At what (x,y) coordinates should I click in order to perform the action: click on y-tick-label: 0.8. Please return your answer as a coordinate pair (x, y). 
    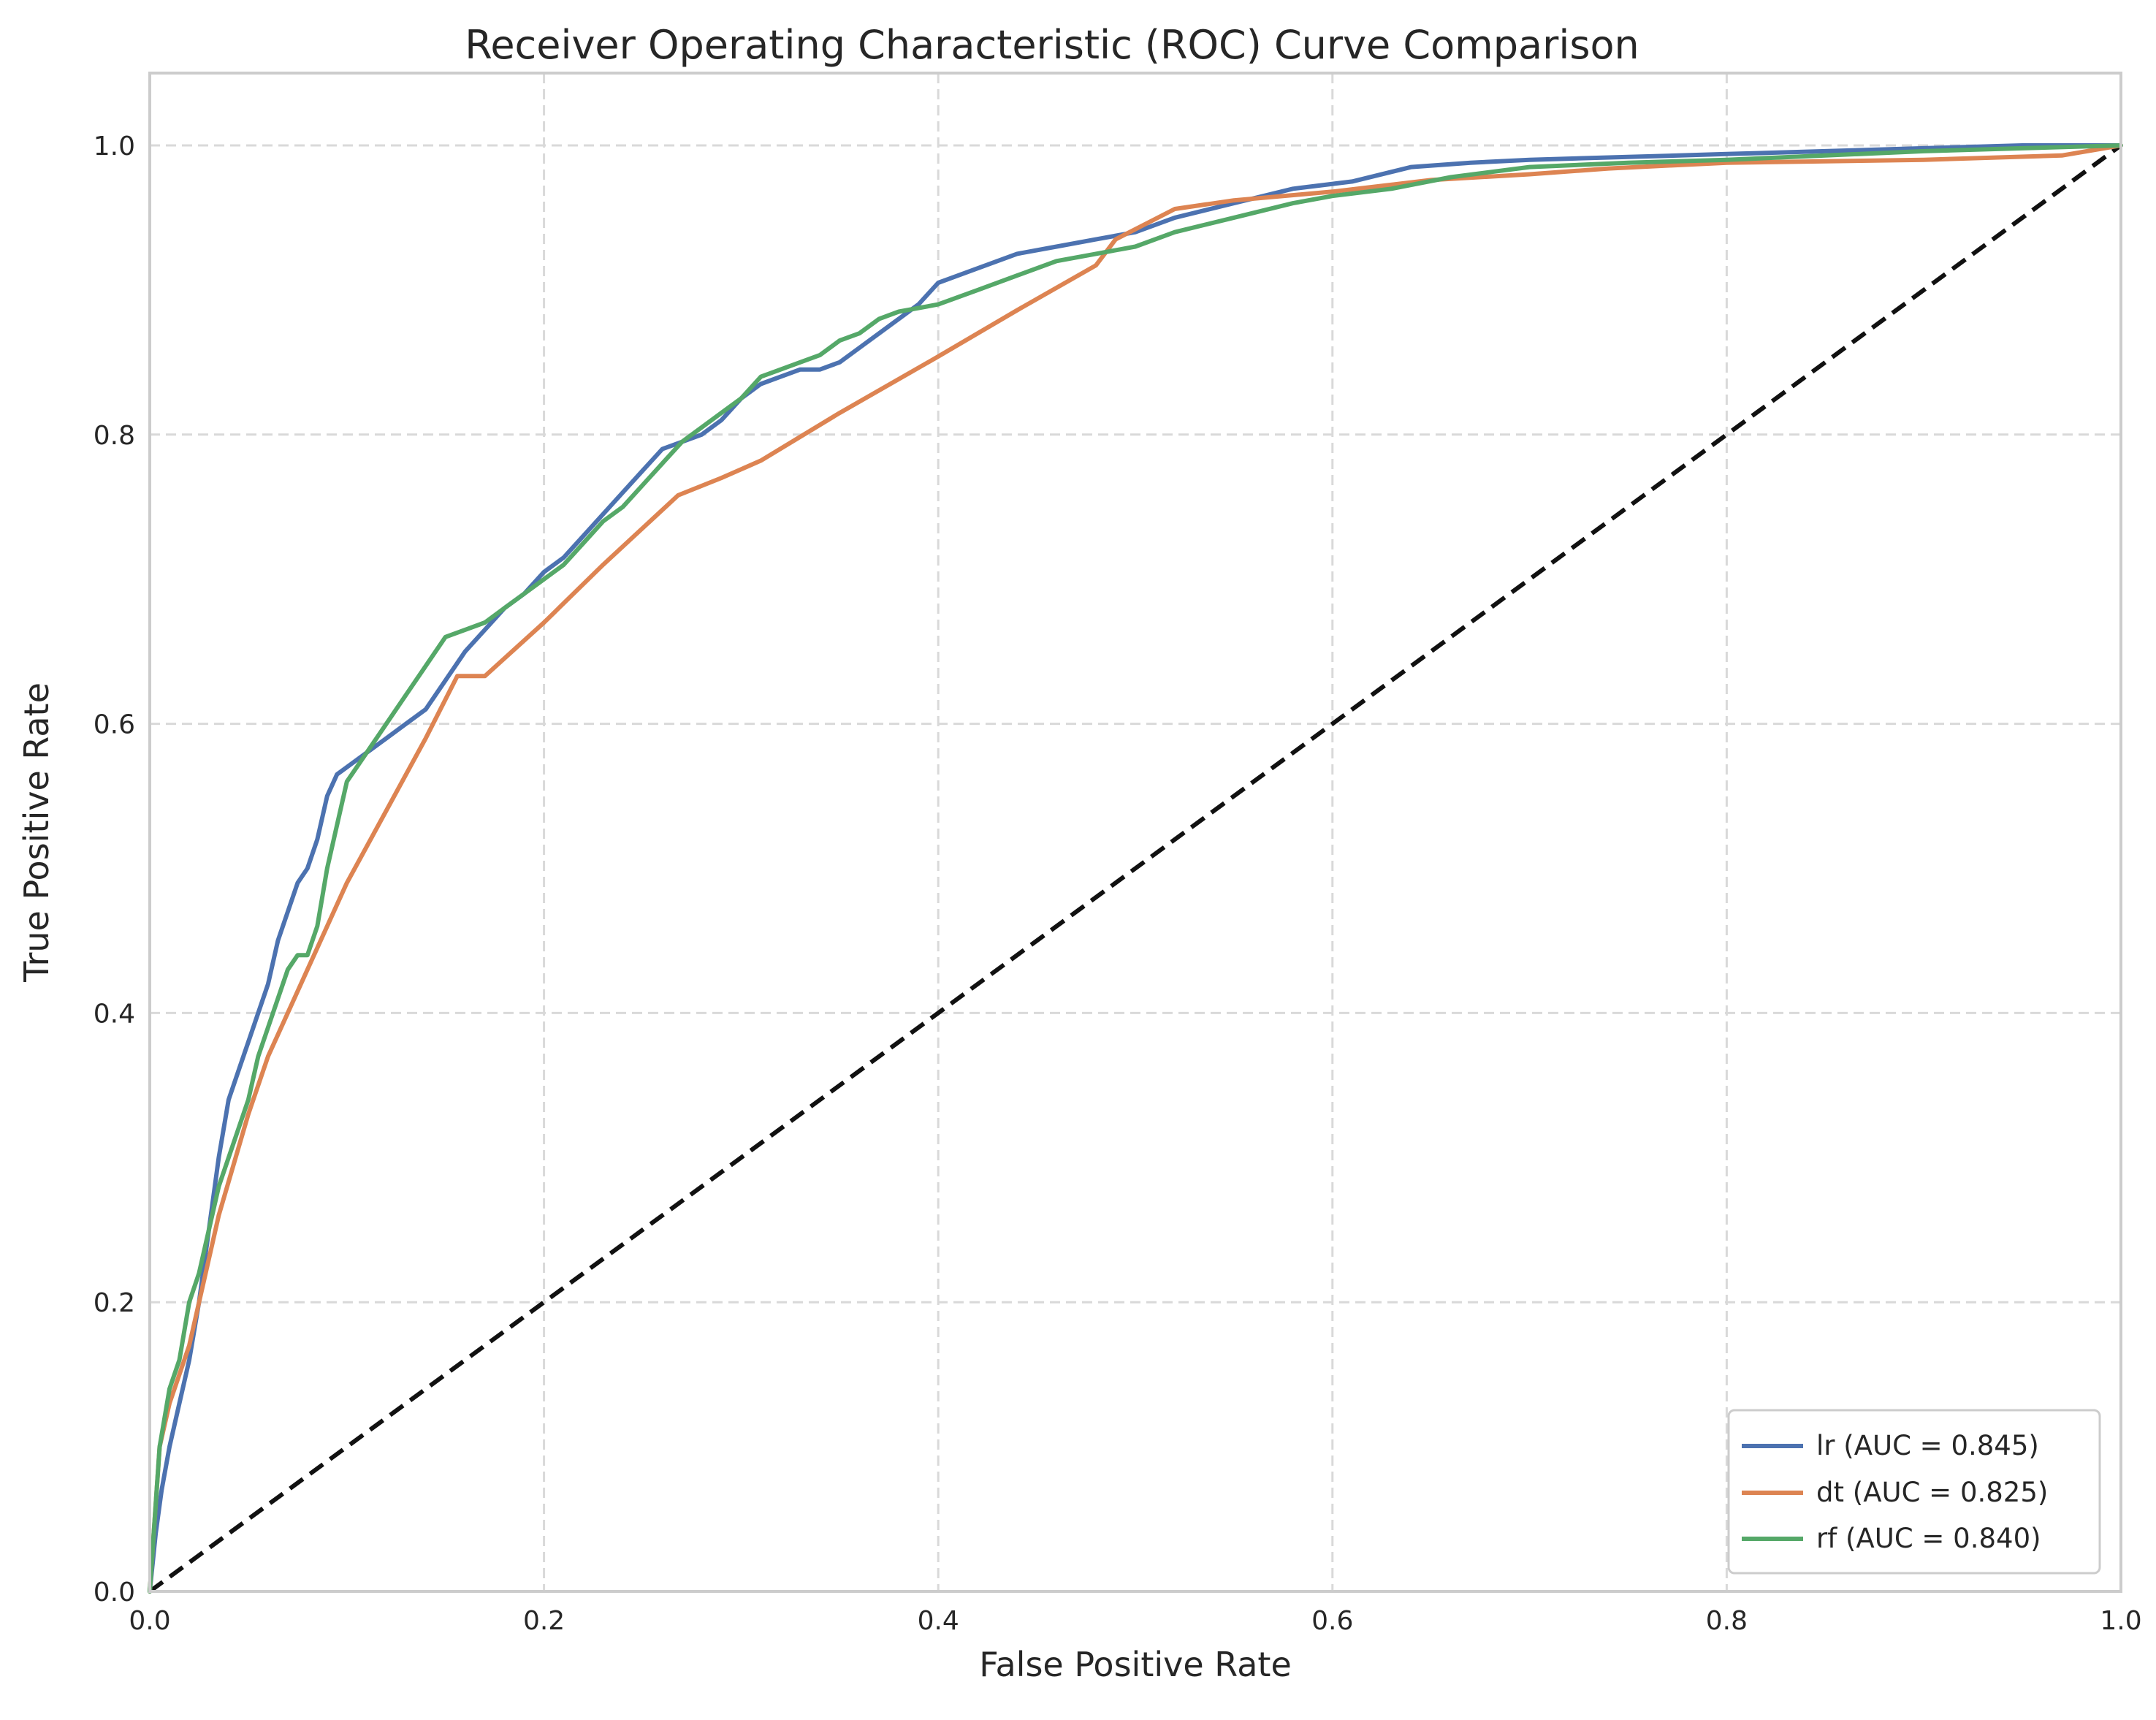
    Looking at the image, I should click on (114, 436).